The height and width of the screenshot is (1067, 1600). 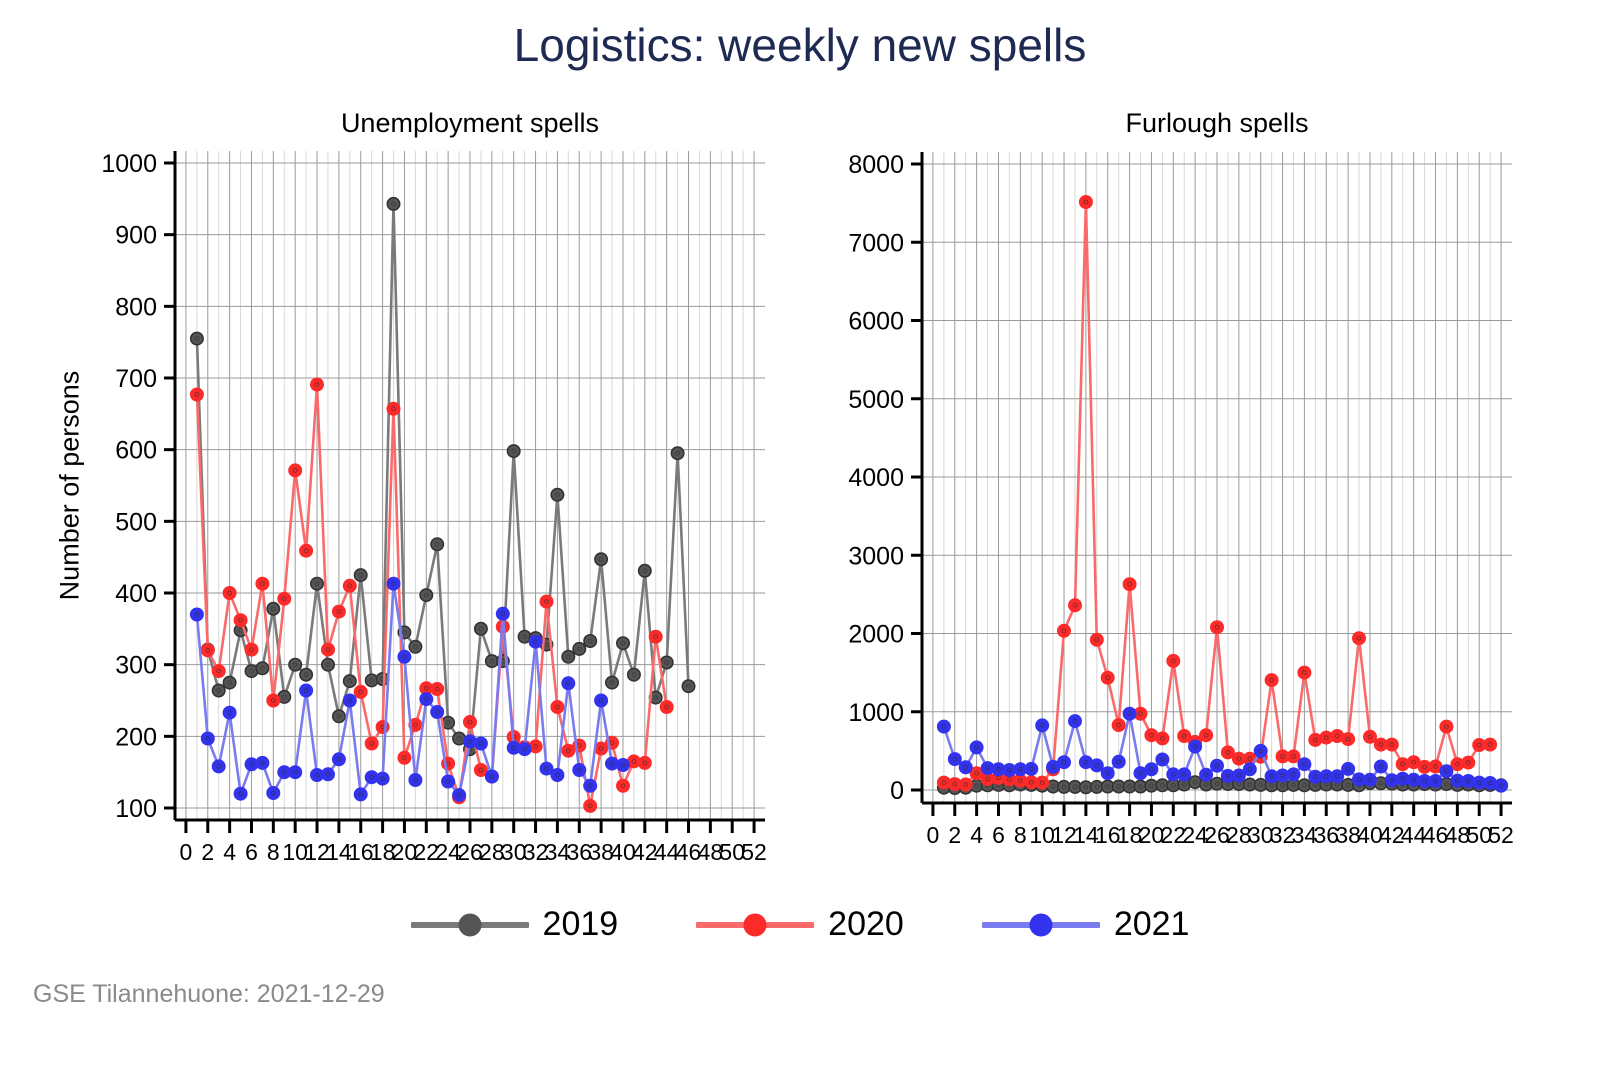 What do you see at coordinates (229, 852) in the screenshot?
I see `x-tick-label: 4` at bounding box center [229, 852].